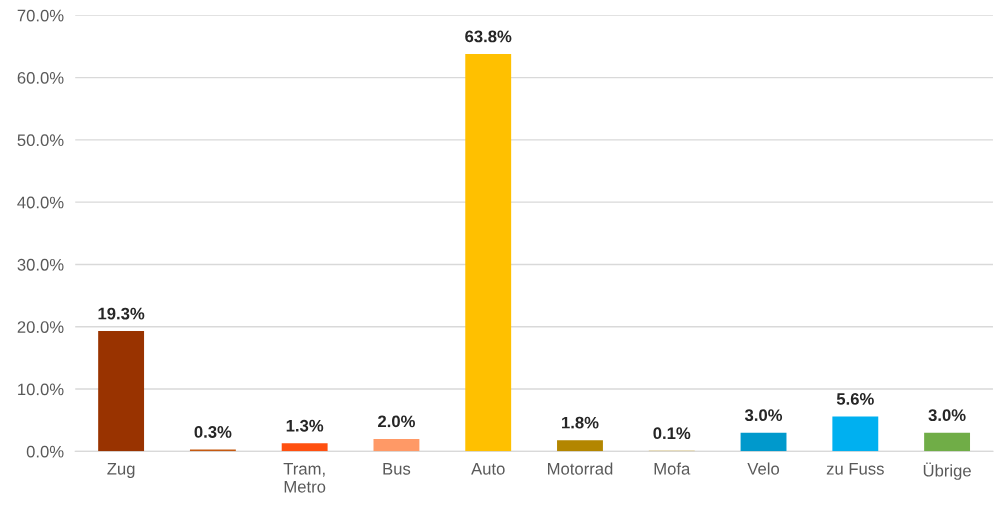 The image size is (1003, 510). Describe the element at coordinates (396, 421) in the screenshot. I see `data-label: 2.0%` at that location.